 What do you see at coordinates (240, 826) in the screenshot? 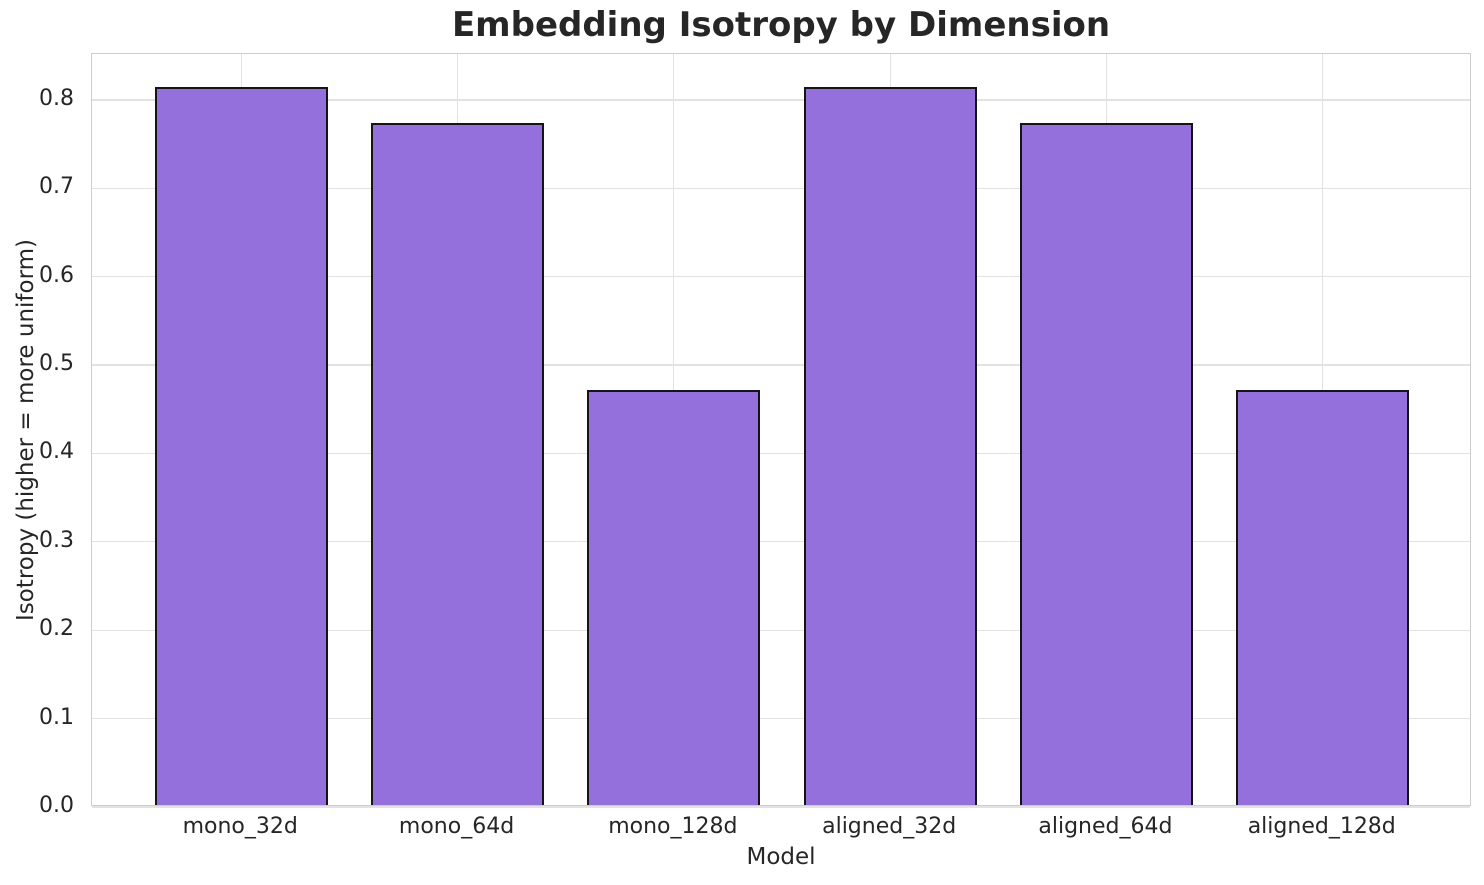
I see `x-tick-mono_32d: mono_32d` at bounding box center [240, 826].